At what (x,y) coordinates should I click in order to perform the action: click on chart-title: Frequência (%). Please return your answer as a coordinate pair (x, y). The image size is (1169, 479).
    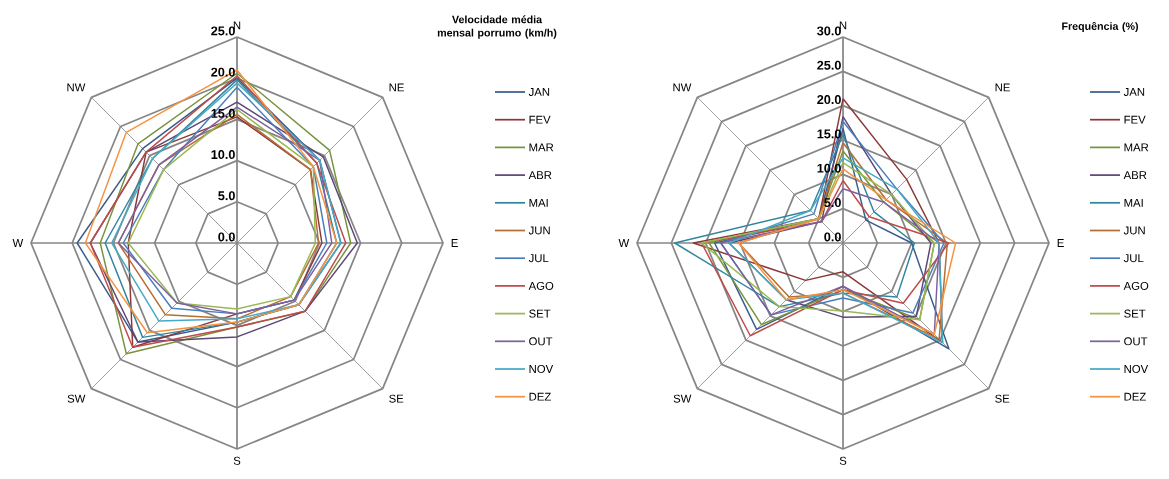
    Looking at the image, I should click on (1100, 27).